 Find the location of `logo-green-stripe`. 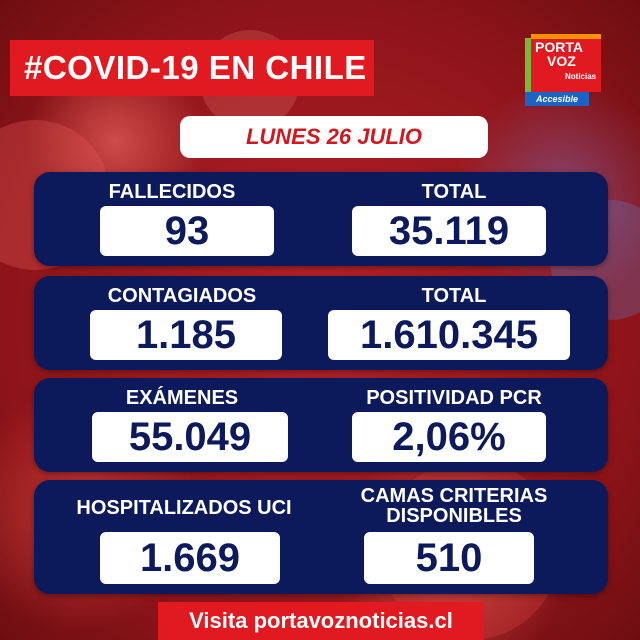

logo-green-stripe is located at coordinates (528, 65).